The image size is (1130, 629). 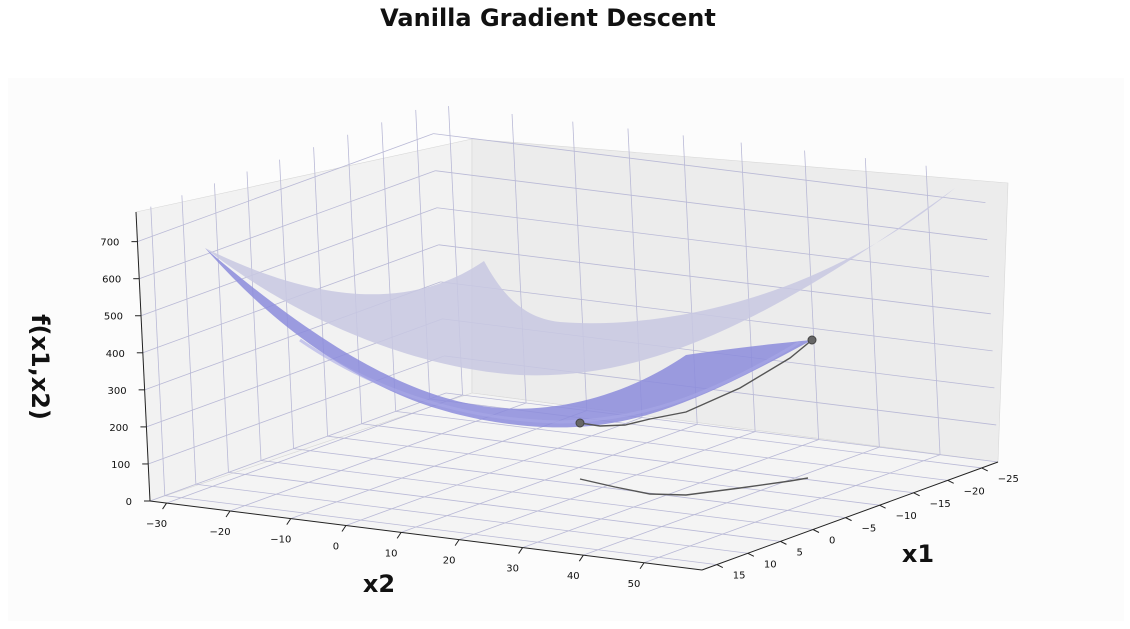 I want to click on chart-title: Vanilla Gradient Descent, so click(x=548, y=18).